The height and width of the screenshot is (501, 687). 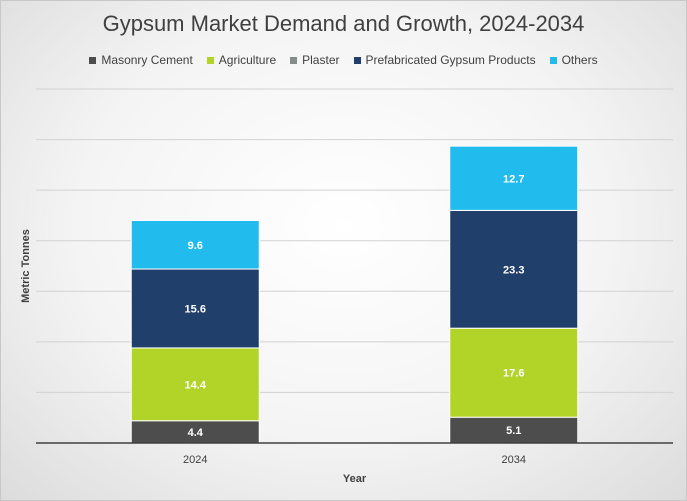 I want to click on legend-item-plaster: Plaster, so click(x=315, y=60).